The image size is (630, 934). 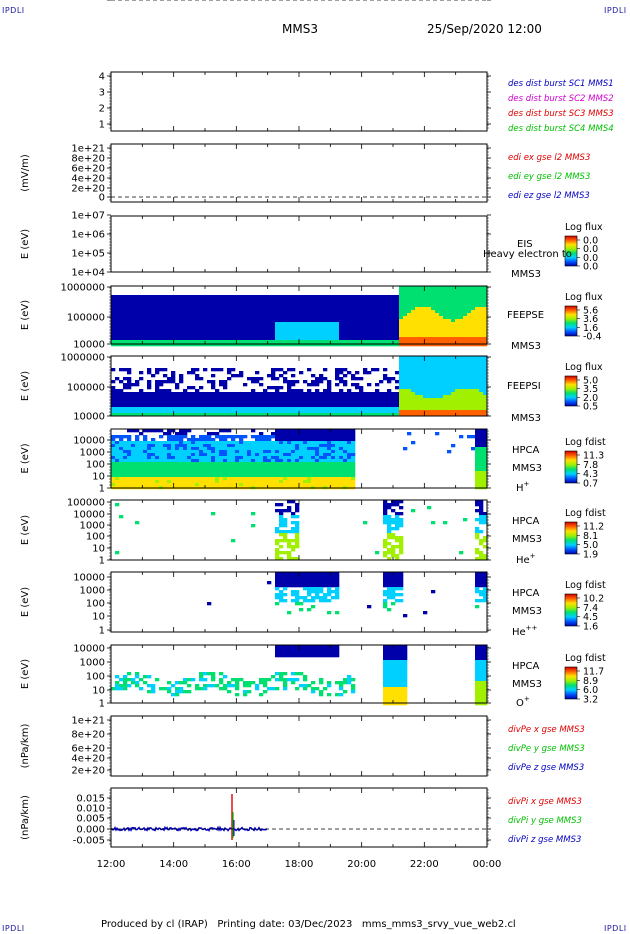 I want to click on y-tick-label: 0.005, so click(x=90, y=819).